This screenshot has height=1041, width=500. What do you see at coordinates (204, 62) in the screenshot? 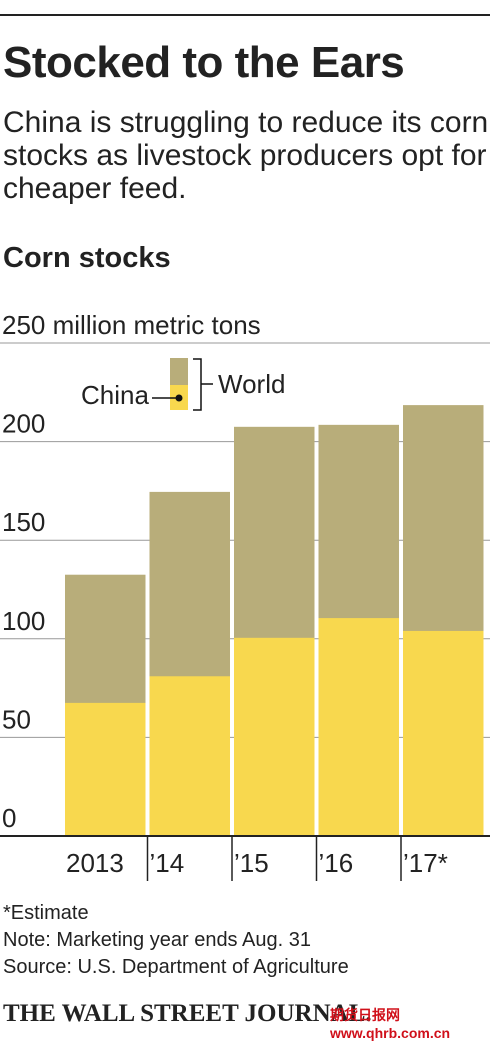
I see `title: Stocked to the Ears` at bounding box center [204, 62].